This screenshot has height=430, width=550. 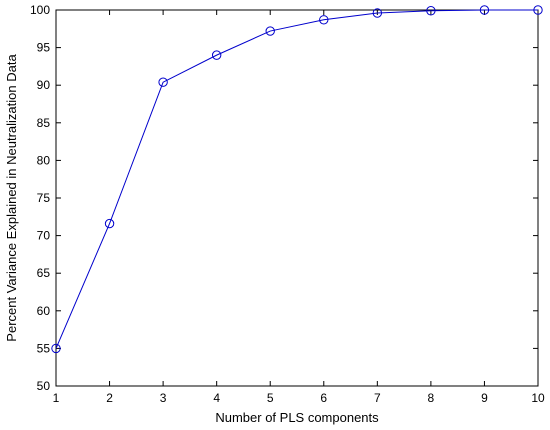 I want to click on x-tick-label: 7, so click(x=377, y=398).